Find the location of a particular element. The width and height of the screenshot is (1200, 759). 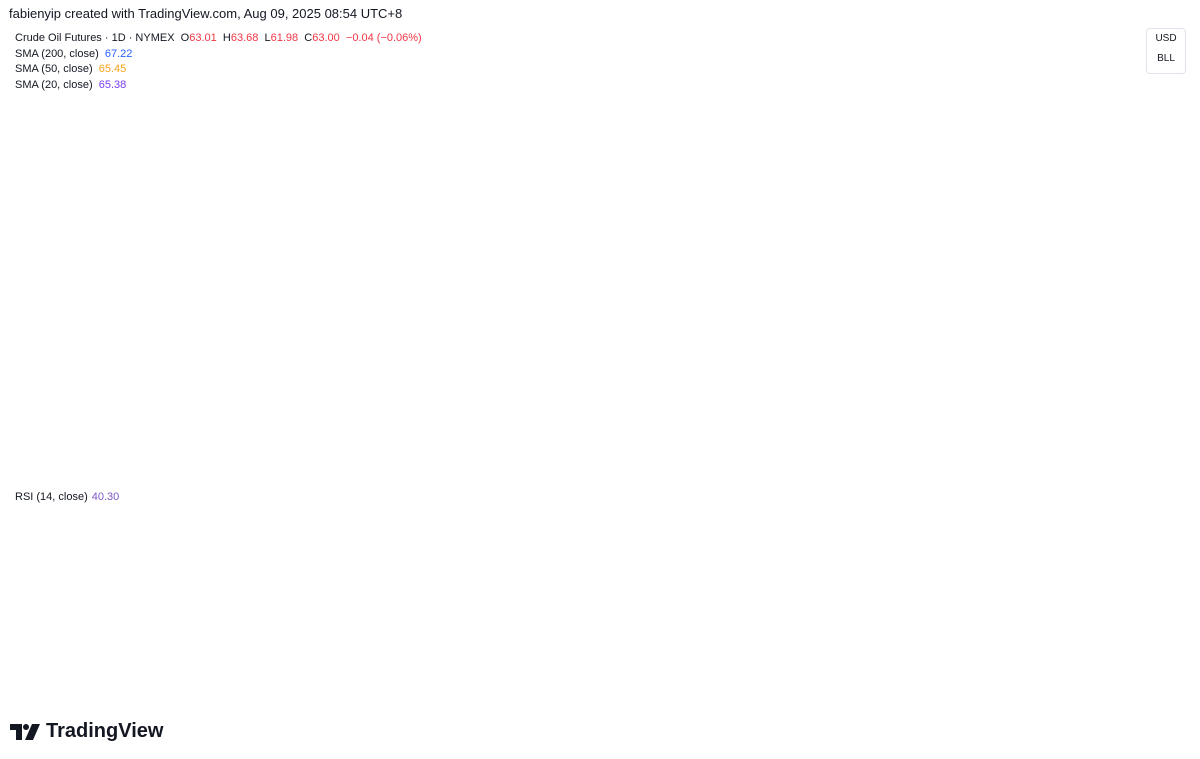

rsi-value-badge is located at coordinates (1168, 614).